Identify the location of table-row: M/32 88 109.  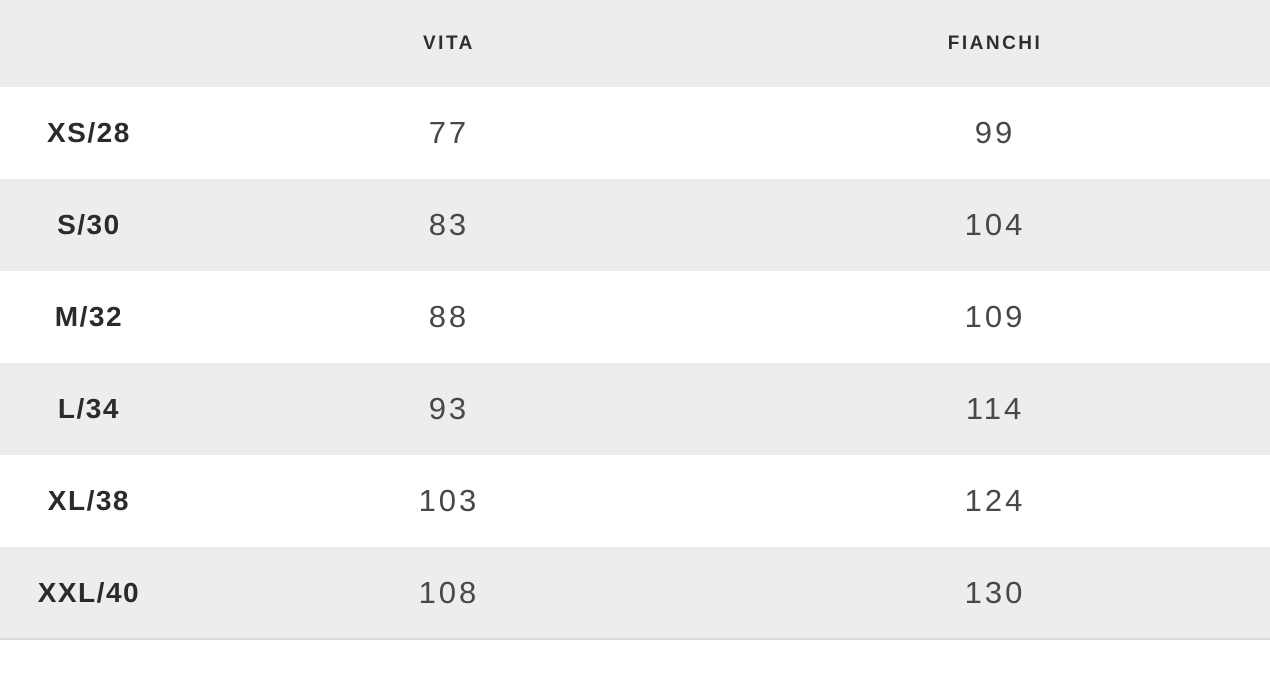
(635, 317).